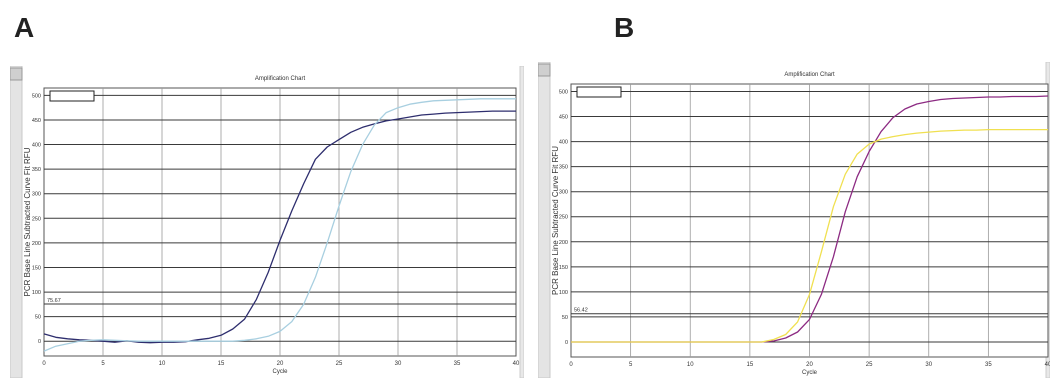 The width and height of the screenshot is (1054, 378). What do you see at coordinates (54, 301) in the screenshot?
I see `threshold-label: 75.67` at bounding box center [54, 301].